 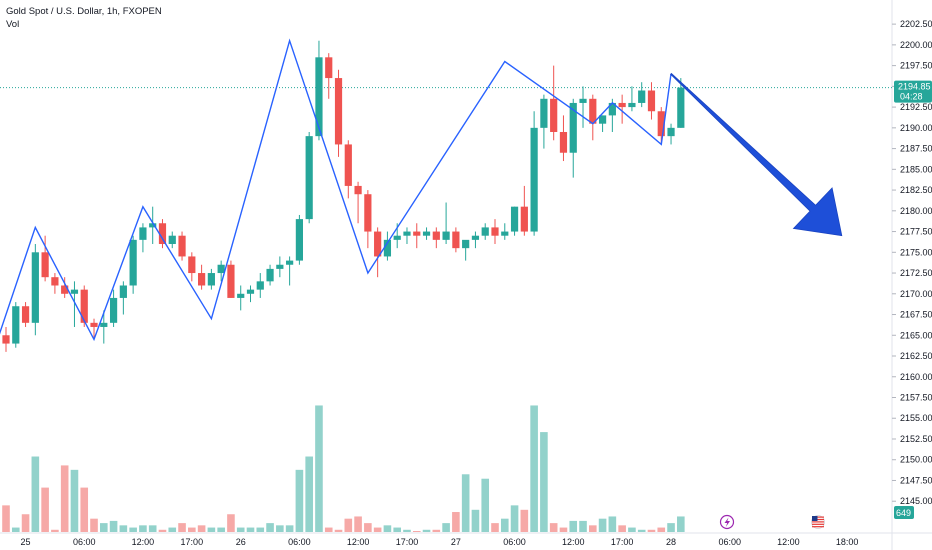 I want to click on y-tick-label: 2177.50, so click(x=916, y=232).